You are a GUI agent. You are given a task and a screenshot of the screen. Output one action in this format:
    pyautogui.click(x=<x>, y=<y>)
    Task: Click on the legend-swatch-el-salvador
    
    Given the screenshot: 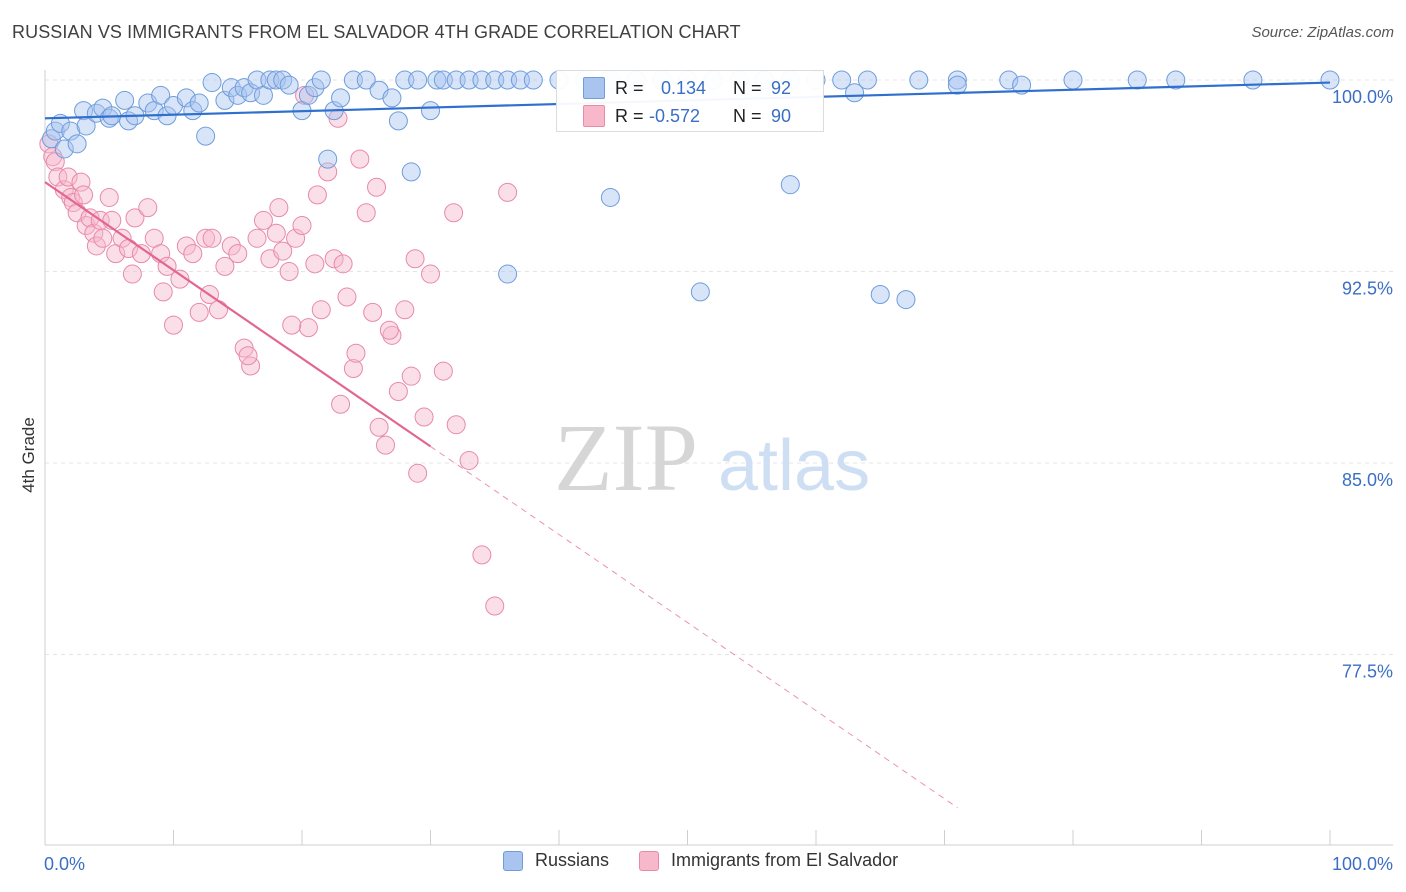 What is the action you would take?
    pyautogui.click(x=649, y=860)
    